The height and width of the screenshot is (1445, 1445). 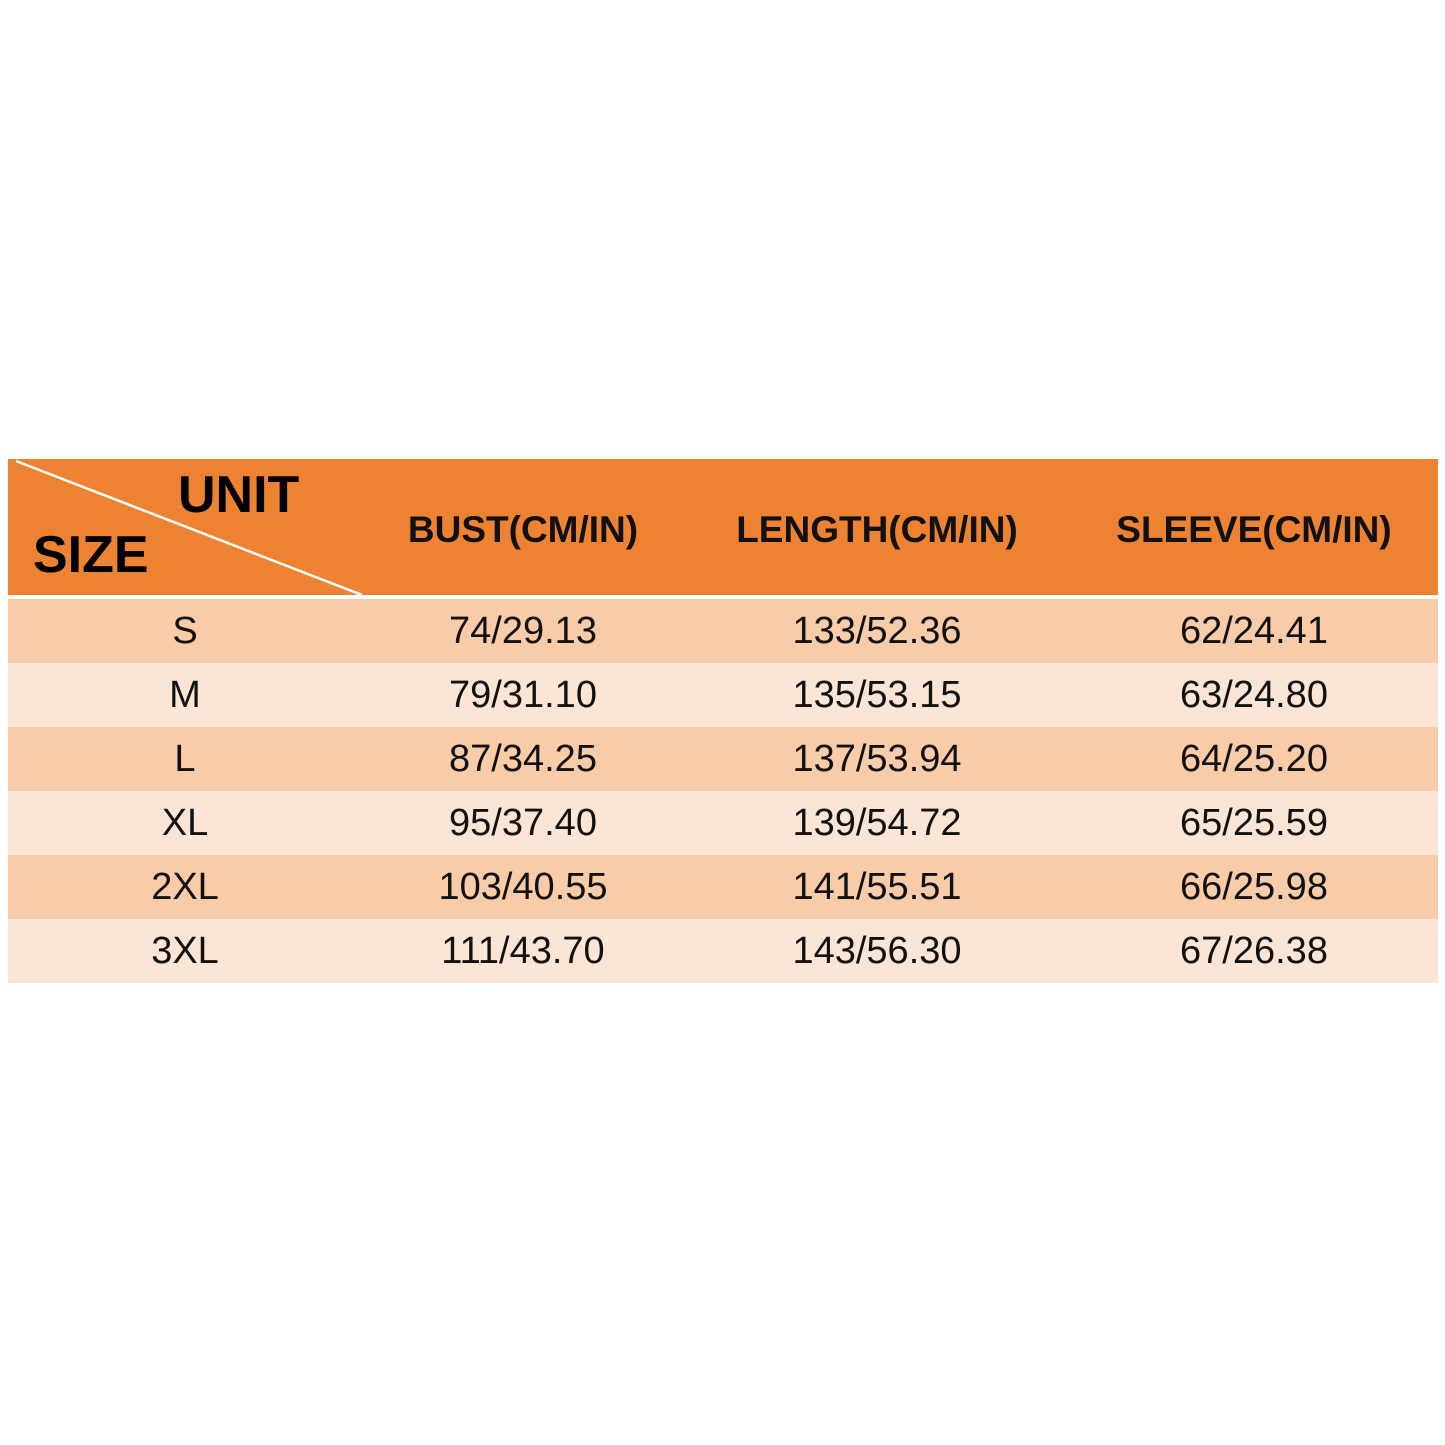 What do you see at coordinates (723, 759) in the screenshot?
I see `table-row: L 87/34.25 137/53.94 64/25.20` at bounding box center [723, 759].